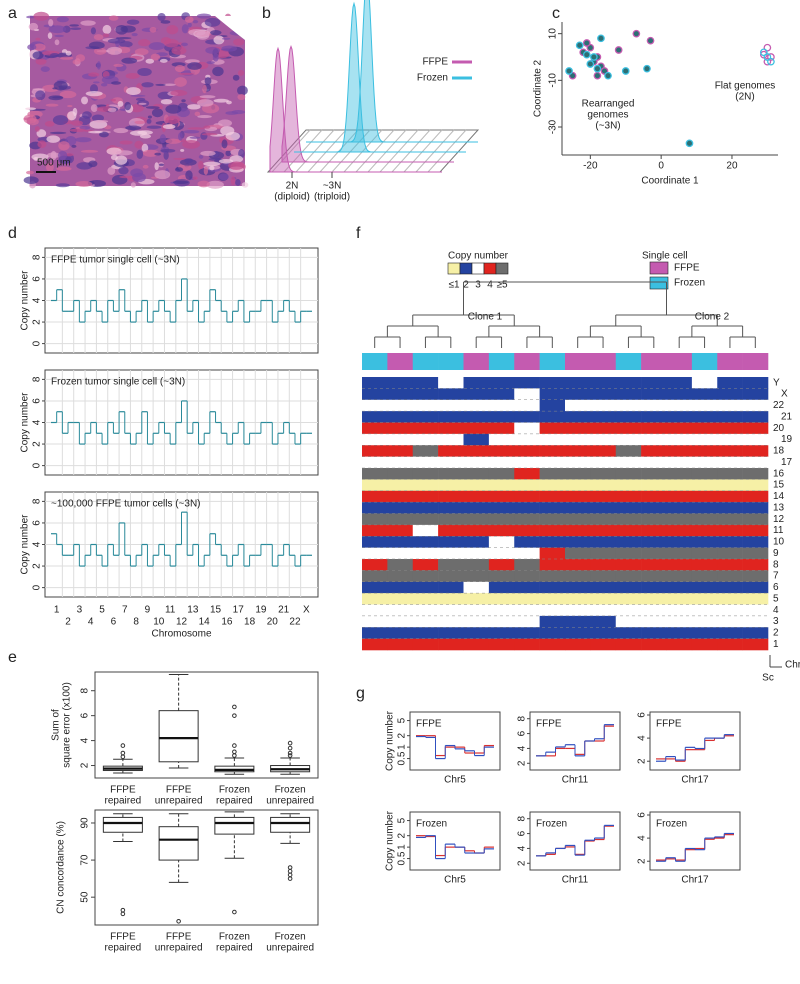 This screenshot has height=984, width=800. Describe the element at coordinates (181, 634) in the screenshot. I see `x-axis-title: Chromosome` at that location.